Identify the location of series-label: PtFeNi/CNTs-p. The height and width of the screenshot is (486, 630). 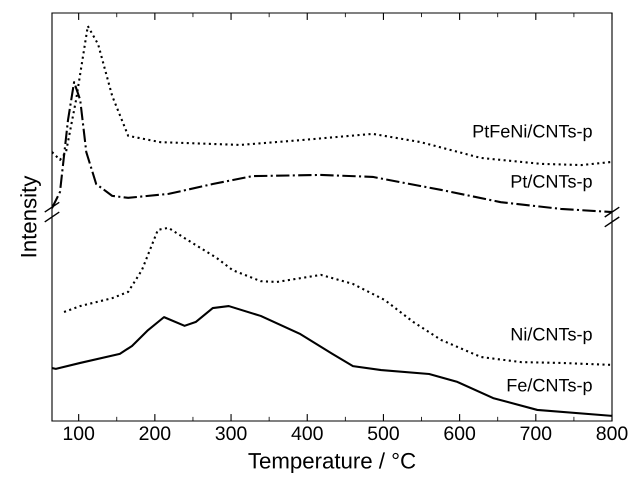
(533, 133).